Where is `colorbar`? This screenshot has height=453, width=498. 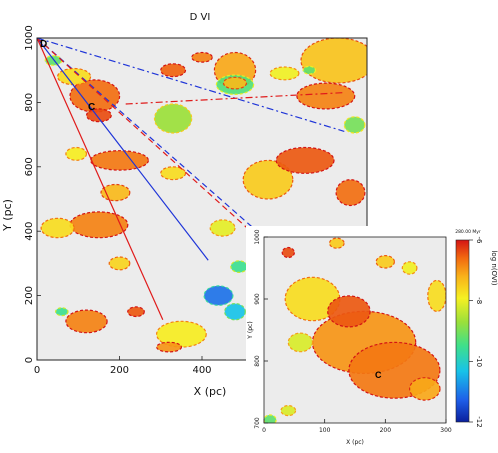
colorbar is located at coordinates (462, 331).